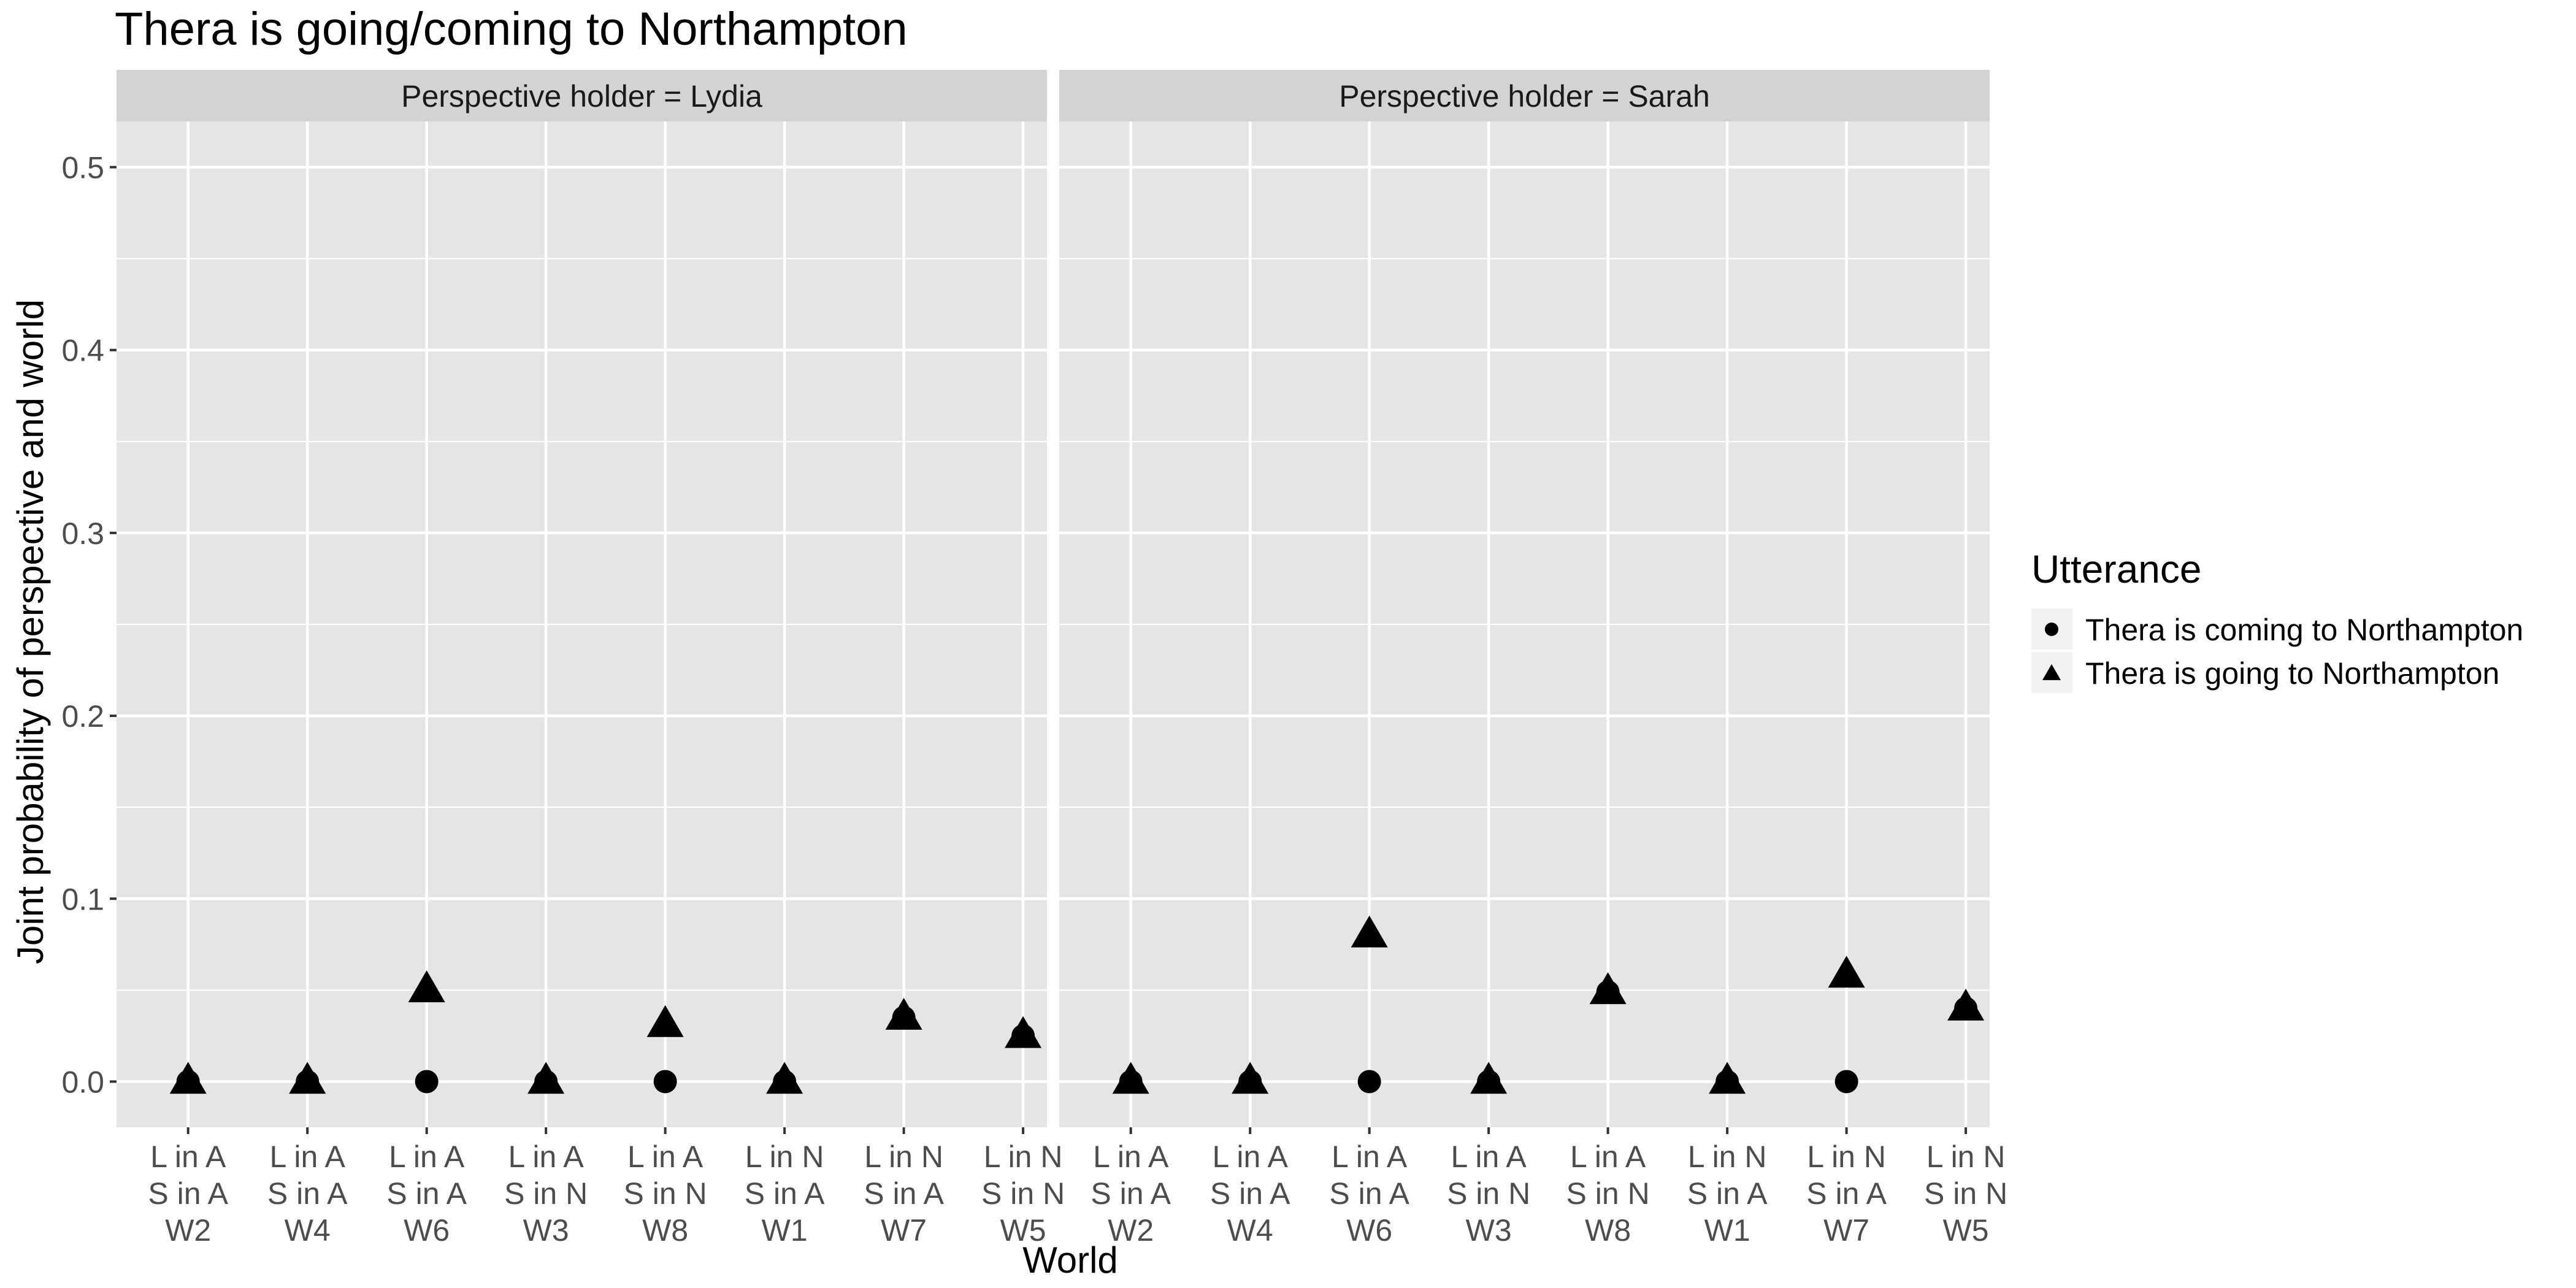 The image size is (2576, 1288). What do you see at coordinates (2051, 629) in the screenshot?
I see `legend-key-circle` at bounding box center [2051, 629].